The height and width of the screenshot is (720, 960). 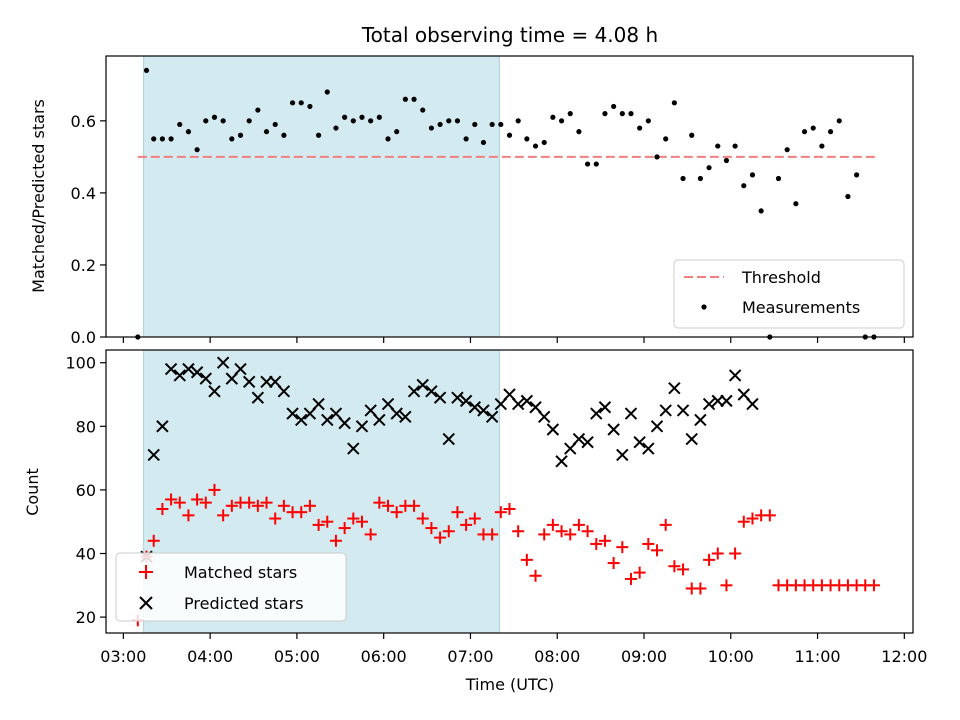 What do you see at coordinates (83, 193) in the screenshot?
I see `top-y-tick-label: 0.4` at bounding box center [83, 193].